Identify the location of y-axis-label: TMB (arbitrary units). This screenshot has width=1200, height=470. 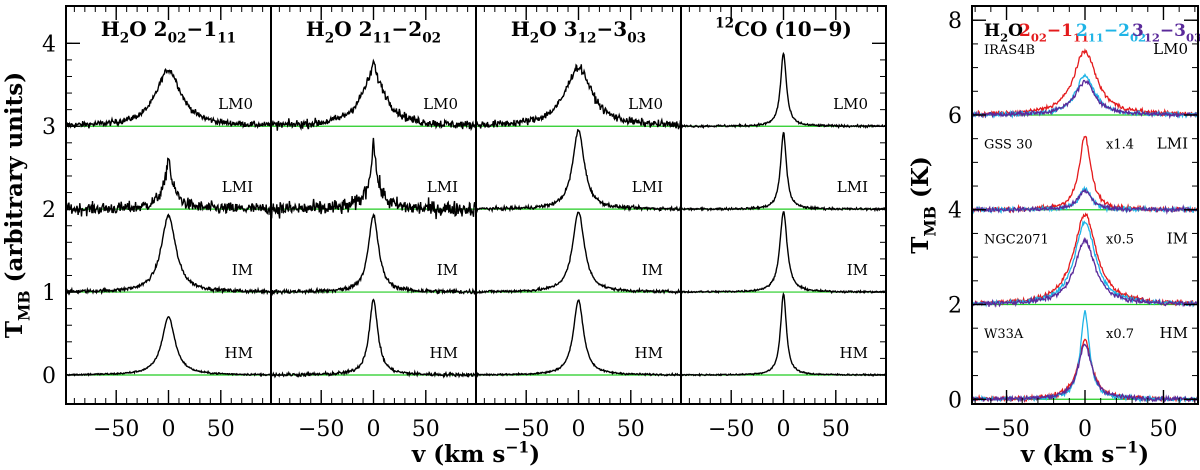
(17, 205).